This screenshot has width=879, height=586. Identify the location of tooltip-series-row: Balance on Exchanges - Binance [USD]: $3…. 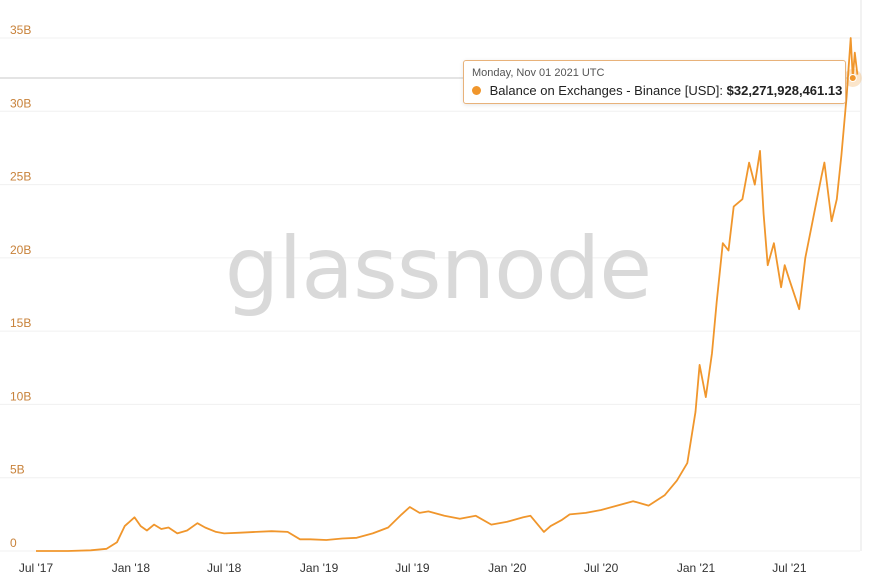
(657, 91).